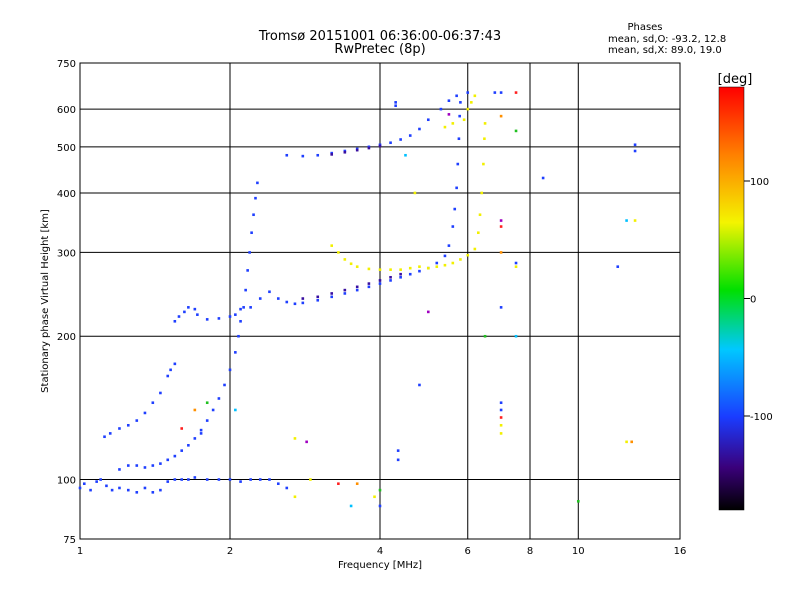  What do you see at coordinates (680, 551) in the screenshot?
I see `x-tick-label: 16` at bounding box center [680, 551].